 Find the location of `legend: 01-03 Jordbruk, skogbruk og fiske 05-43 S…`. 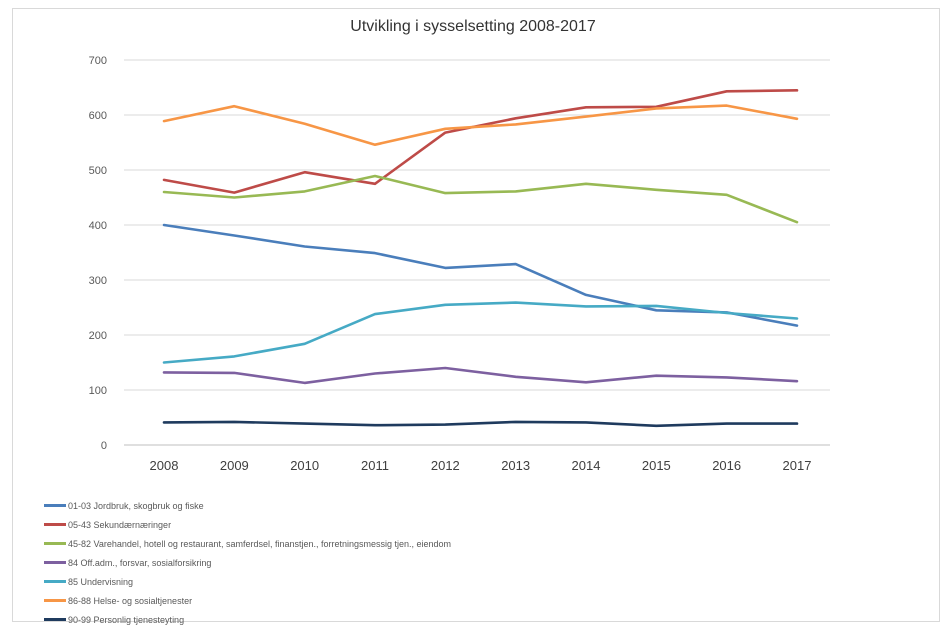

legend: 01-03 Jordbruk, skogbruk og fiske 05-43 S… is located at coordinates (247, 562).